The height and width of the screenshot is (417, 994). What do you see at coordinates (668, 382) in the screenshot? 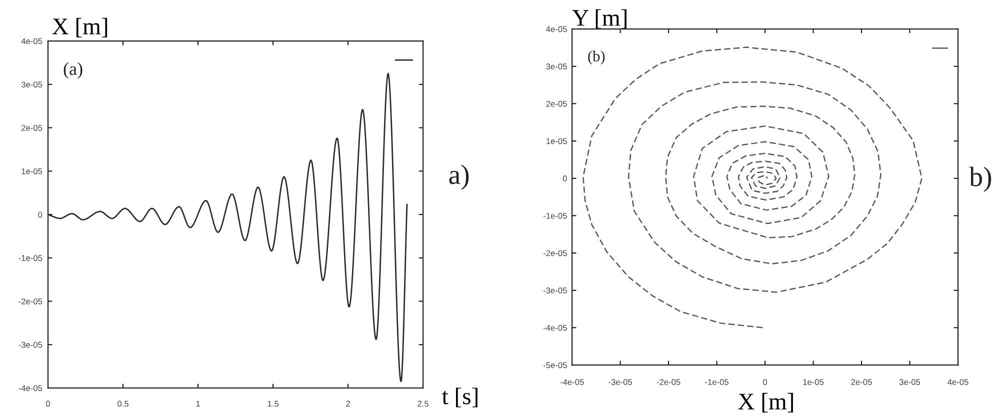
I see `x-tick-label: -2e-05` at bounding box center [668, 382].